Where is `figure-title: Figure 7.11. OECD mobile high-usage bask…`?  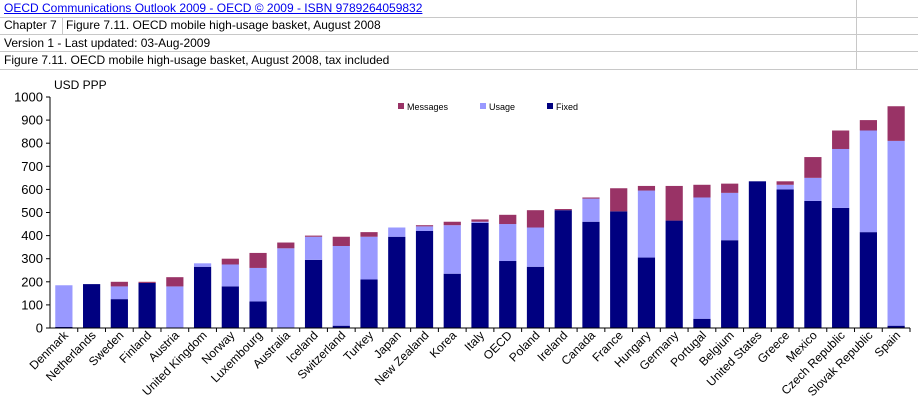 figure-title: Figure 7.11. OECD mobile high-usage bask… is located at coordinates (223, 25).